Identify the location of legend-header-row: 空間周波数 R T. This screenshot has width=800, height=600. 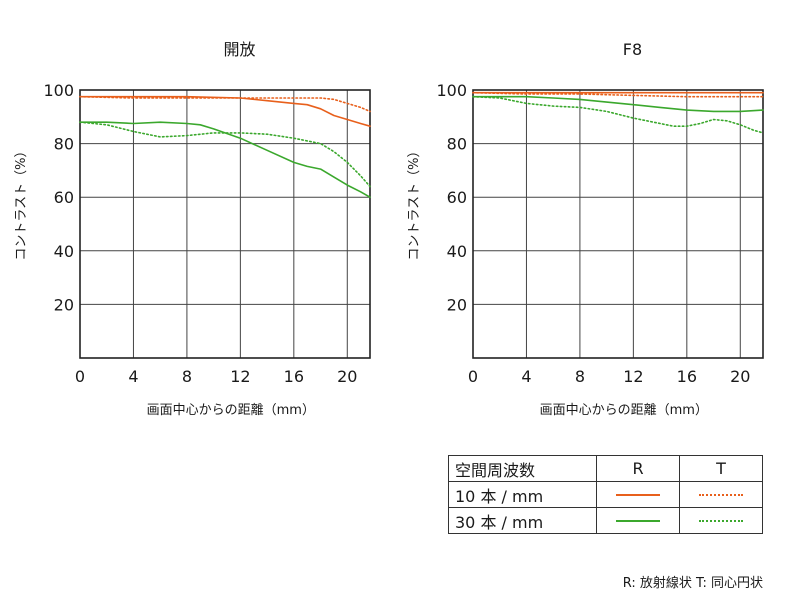
(605, 468).